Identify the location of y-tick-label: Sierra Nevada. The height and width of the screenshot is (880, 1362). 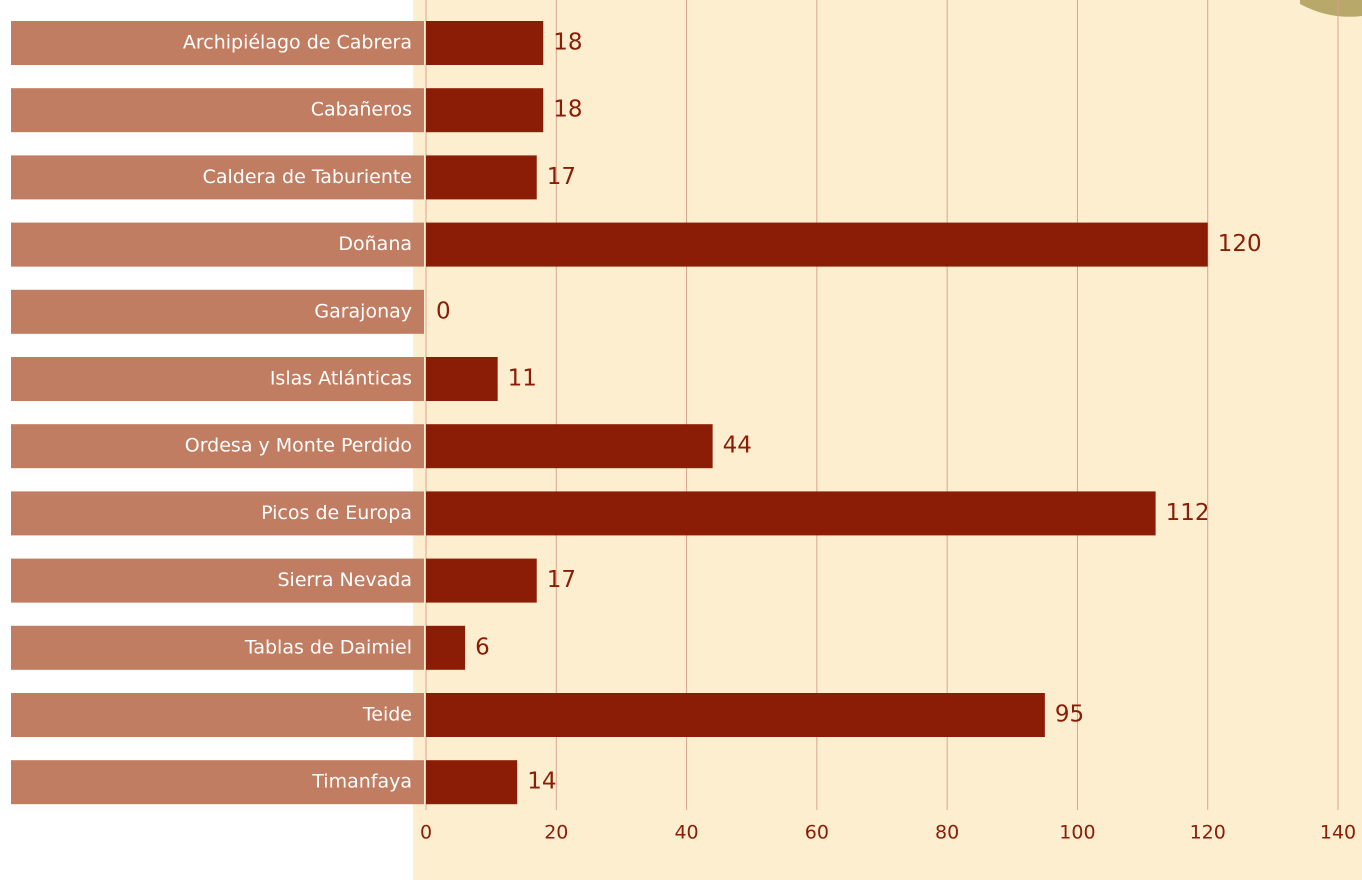
(345, 580).